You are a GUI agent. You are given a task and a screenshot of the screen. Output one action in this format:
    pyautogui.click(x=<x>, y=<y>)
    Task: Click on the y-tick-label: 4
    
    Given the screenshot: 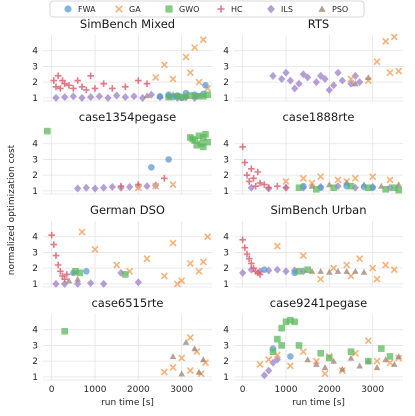 What is the action you would take?
    pyautogui.click(x=35, y=52)
    